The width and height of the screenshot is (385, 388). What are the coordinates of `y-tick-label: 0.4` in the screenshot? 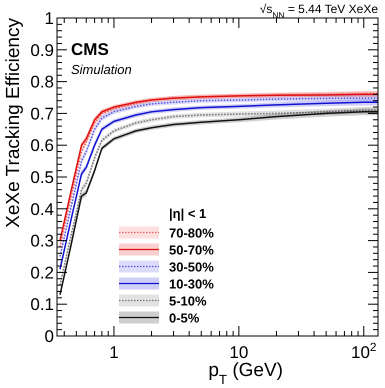 It's located at (42, 209).